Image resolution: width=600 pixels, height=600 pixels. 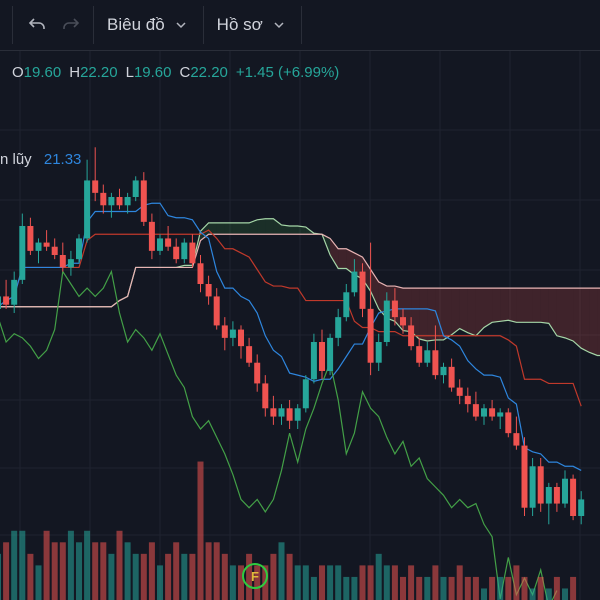 What do you see at coordinates (42, 72) in the screenshot?
I see `open-value: 19.60` at bounding box center [42, 72].